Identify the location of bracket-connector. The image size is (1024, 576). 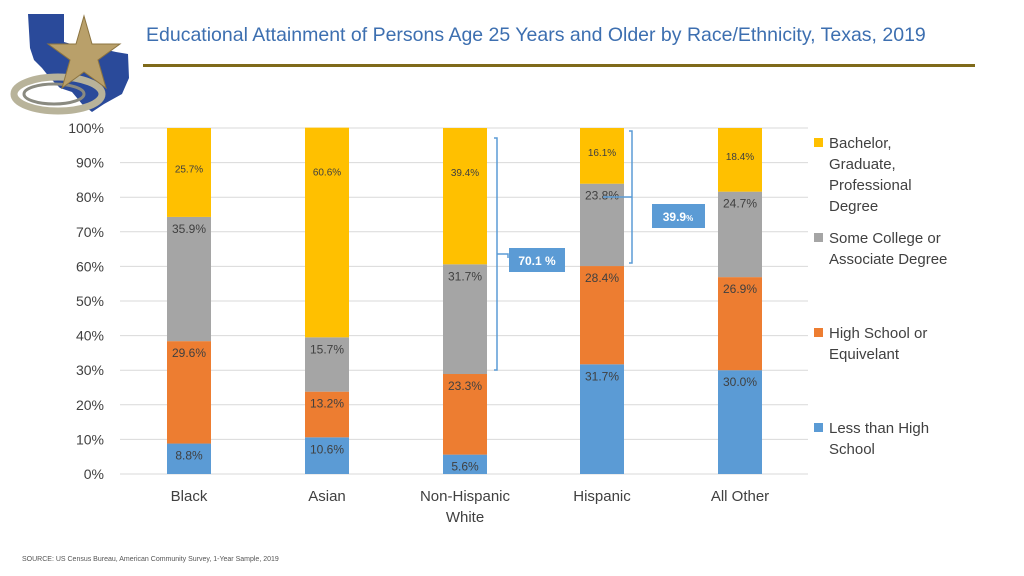
(503, 255).